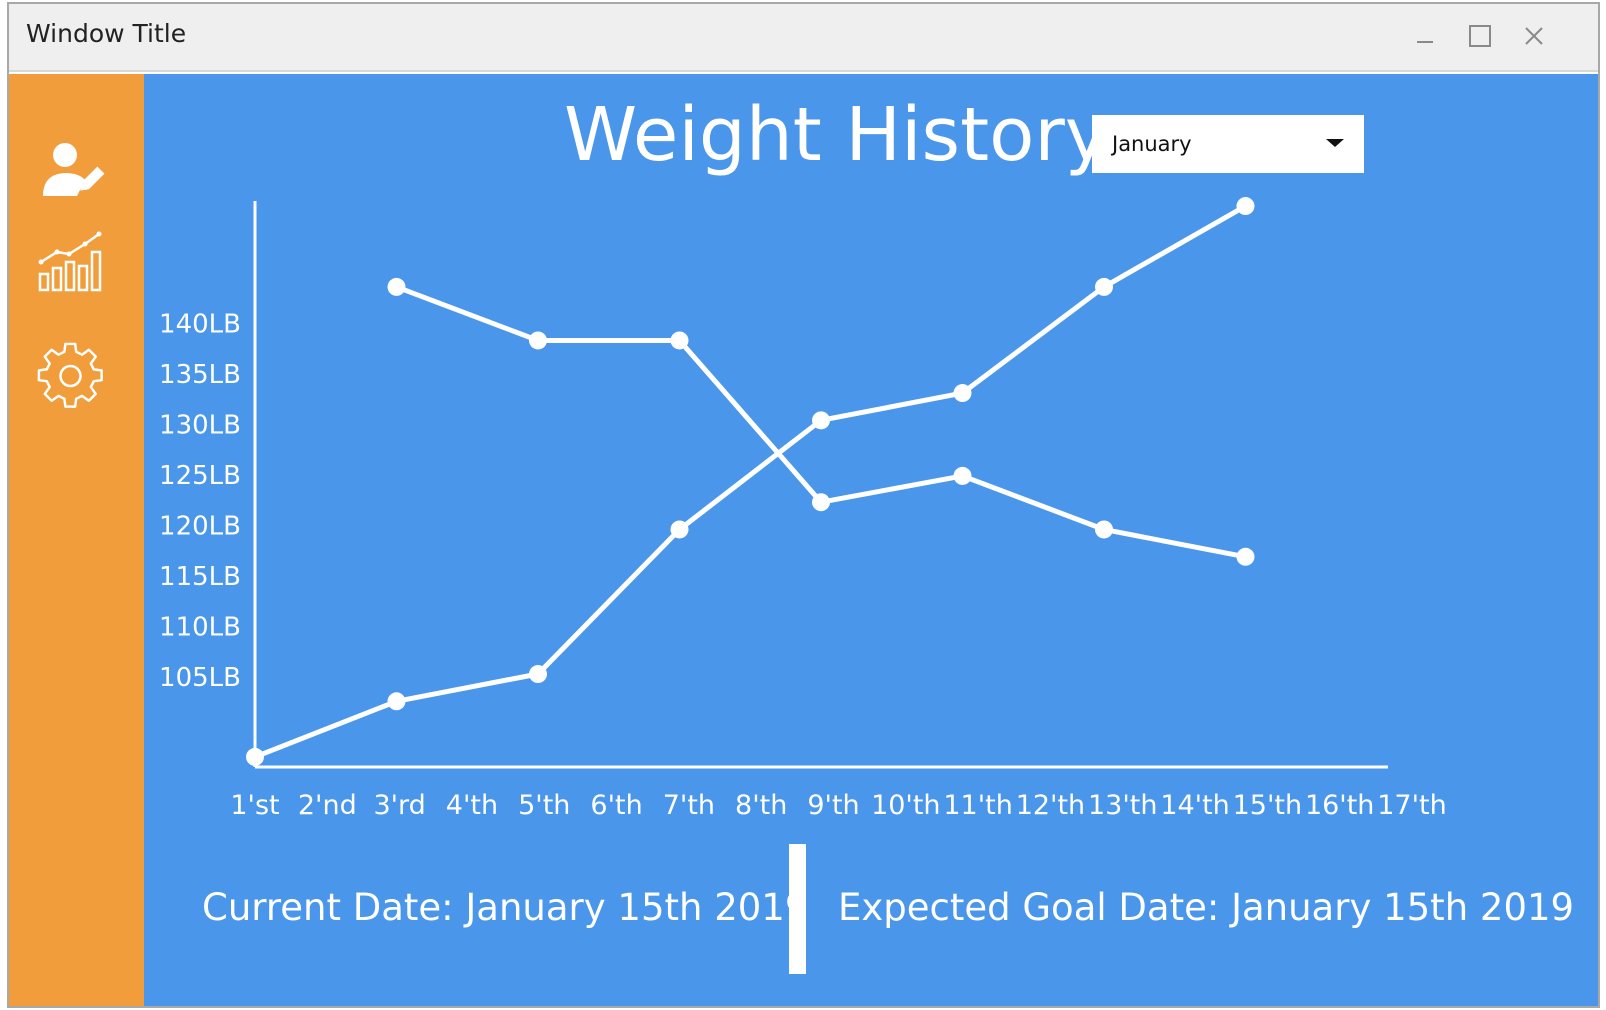  I want to click on x-tick-label: 17'th, so click(1411, 805).